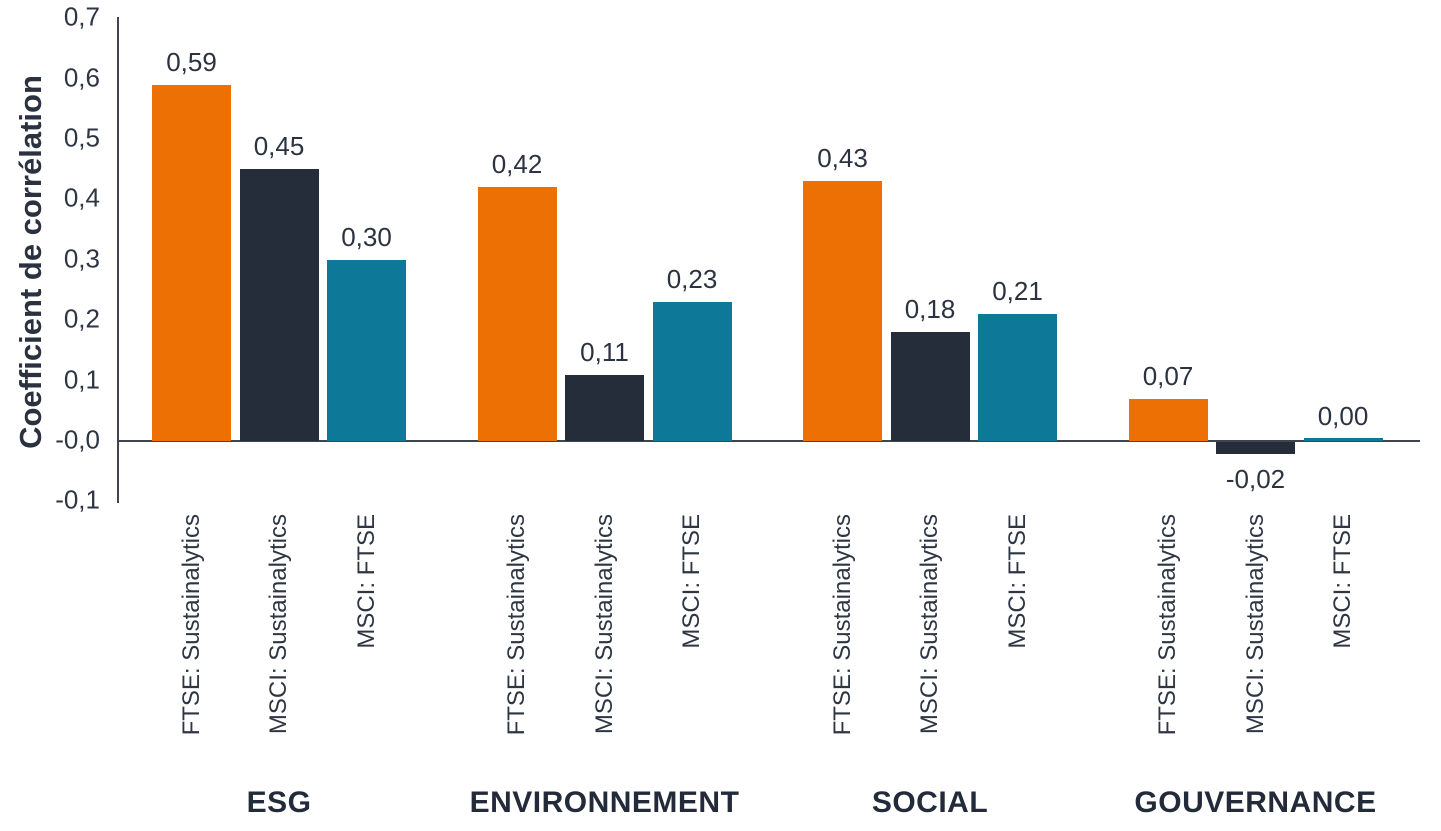 The width and height of the screenshot is (1441, 831). I want to click on y-tick-label: -0,1, so click(77, 499).